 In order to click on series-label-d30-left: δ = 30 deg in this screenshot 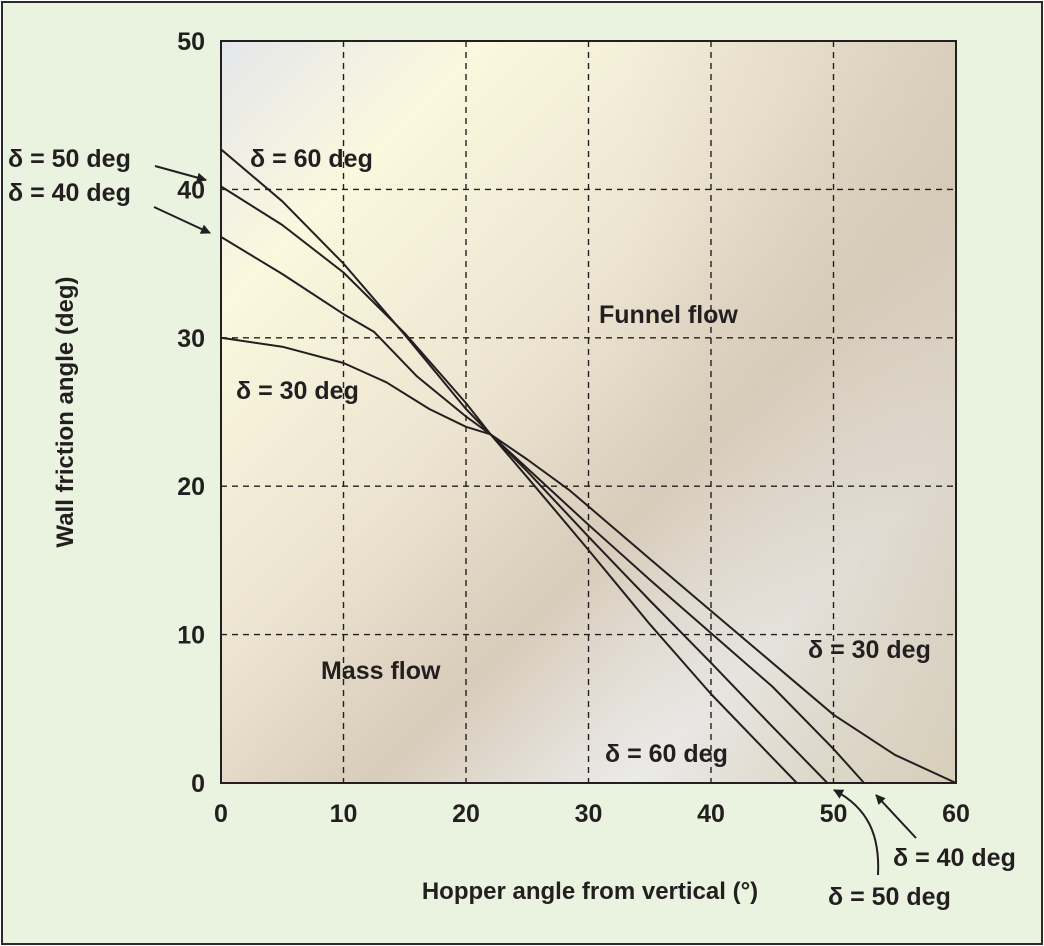, I will do `click(297, 391)`.